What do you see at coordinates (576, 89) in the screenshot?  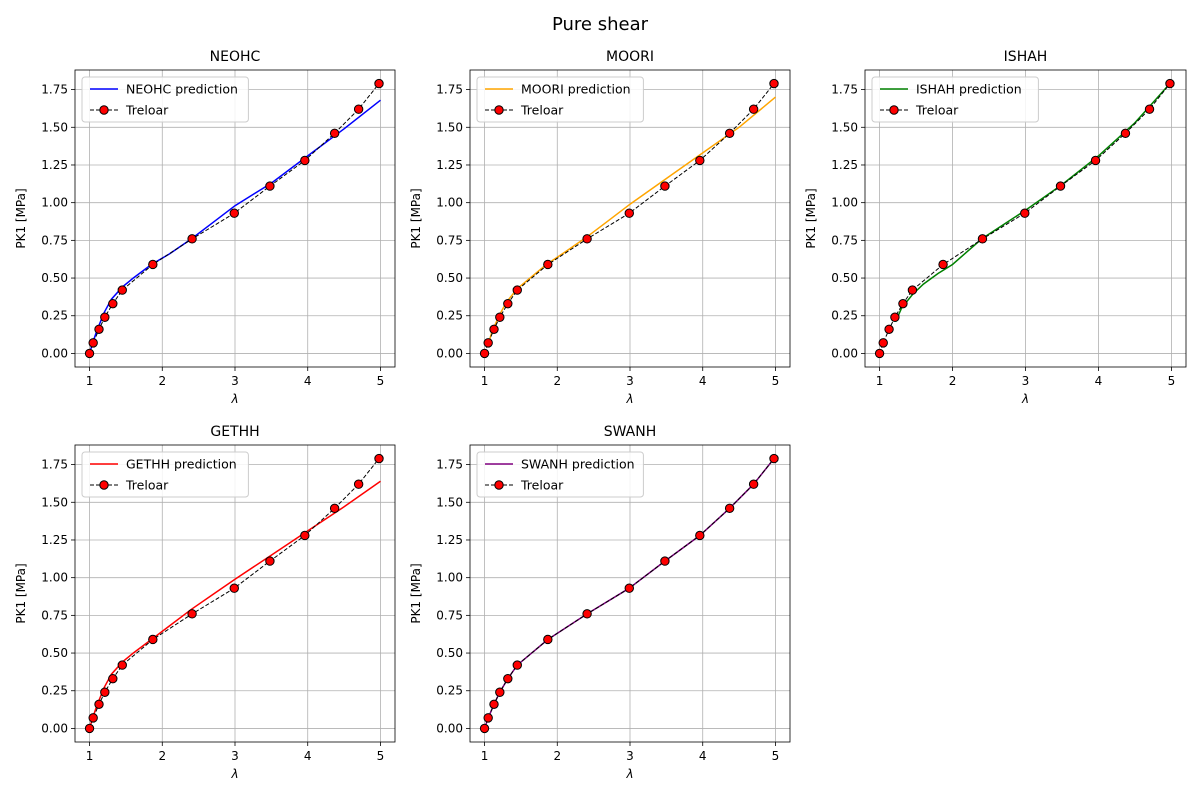 I see `legend-label: MOORI prediction` at bounding box center [576, 89].